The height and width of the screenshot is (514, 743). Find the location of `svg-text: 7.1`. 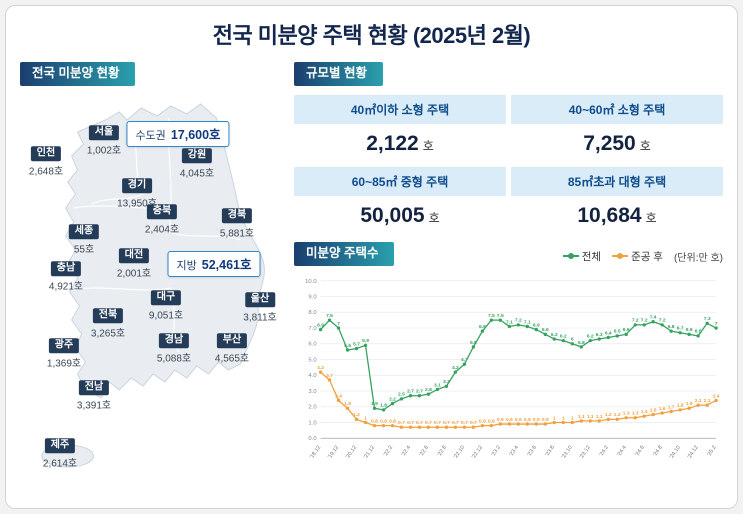

svg-text: 7.1 is located at coordinates (509, 322).